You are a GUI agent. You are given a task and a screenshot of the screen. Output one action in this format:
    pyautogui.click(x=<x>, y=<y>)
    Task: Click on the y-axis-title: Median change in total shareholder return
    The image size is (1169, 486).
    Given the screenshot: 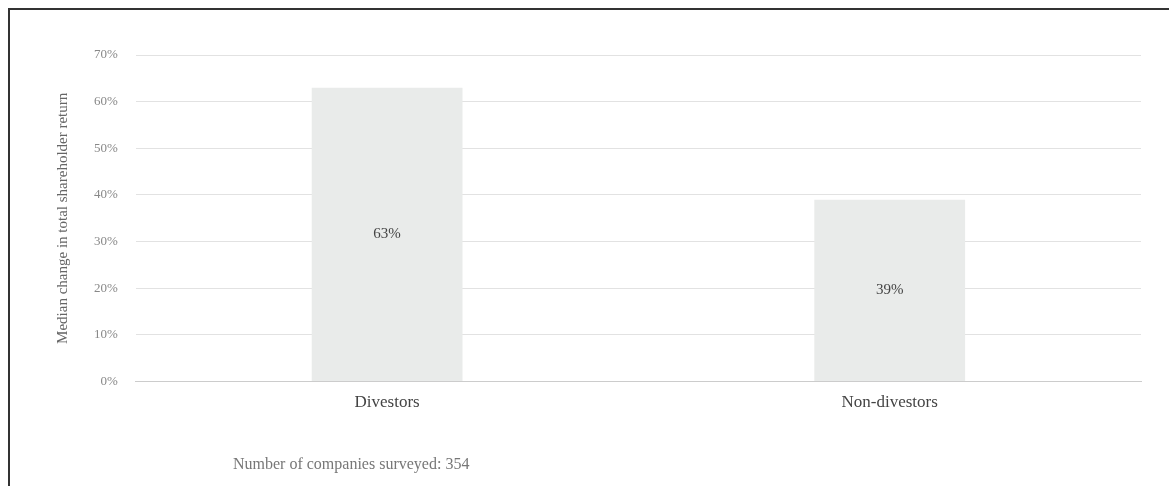 What is the action you would take?
    pyautogui.click(x=61, y=218)
    